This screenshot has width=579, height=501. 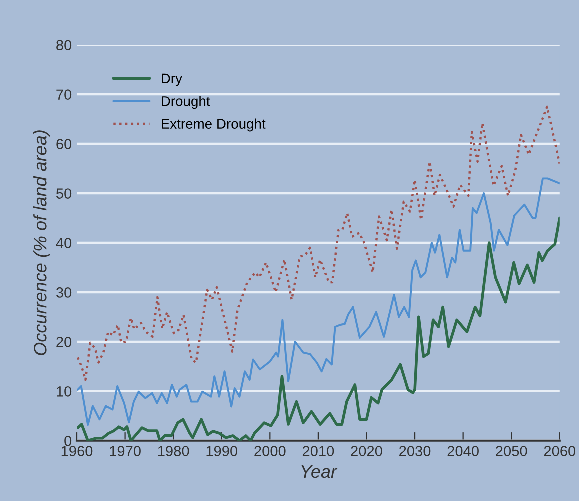 I want to click on y-tick-label: 70, so click(x=64, y=95).